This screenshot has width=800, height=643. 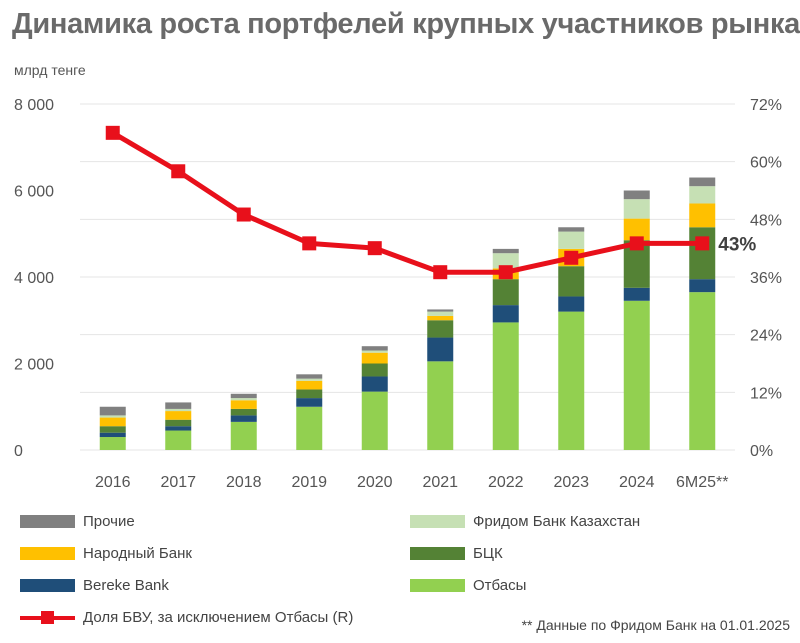 What do you see at coordinates (50, 70) in the screenshot?
I see `y-axis-unit-label: млрд тенге` at bounding box center [50, 70].